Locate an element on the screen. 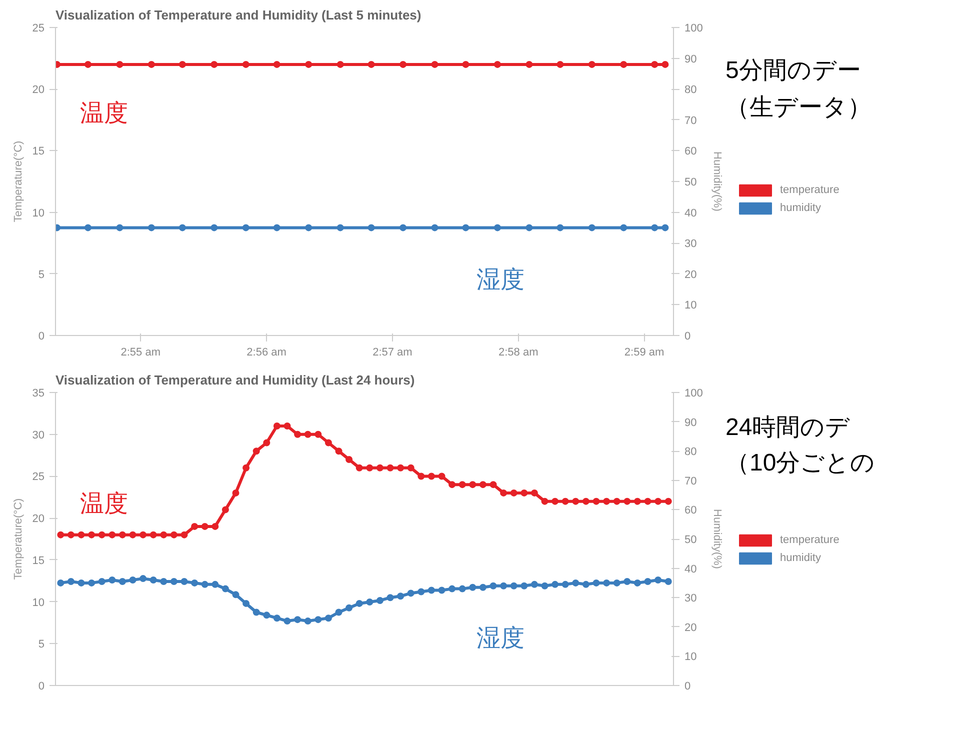  y-tick-label: 30 is located at coordinates (38, 435).